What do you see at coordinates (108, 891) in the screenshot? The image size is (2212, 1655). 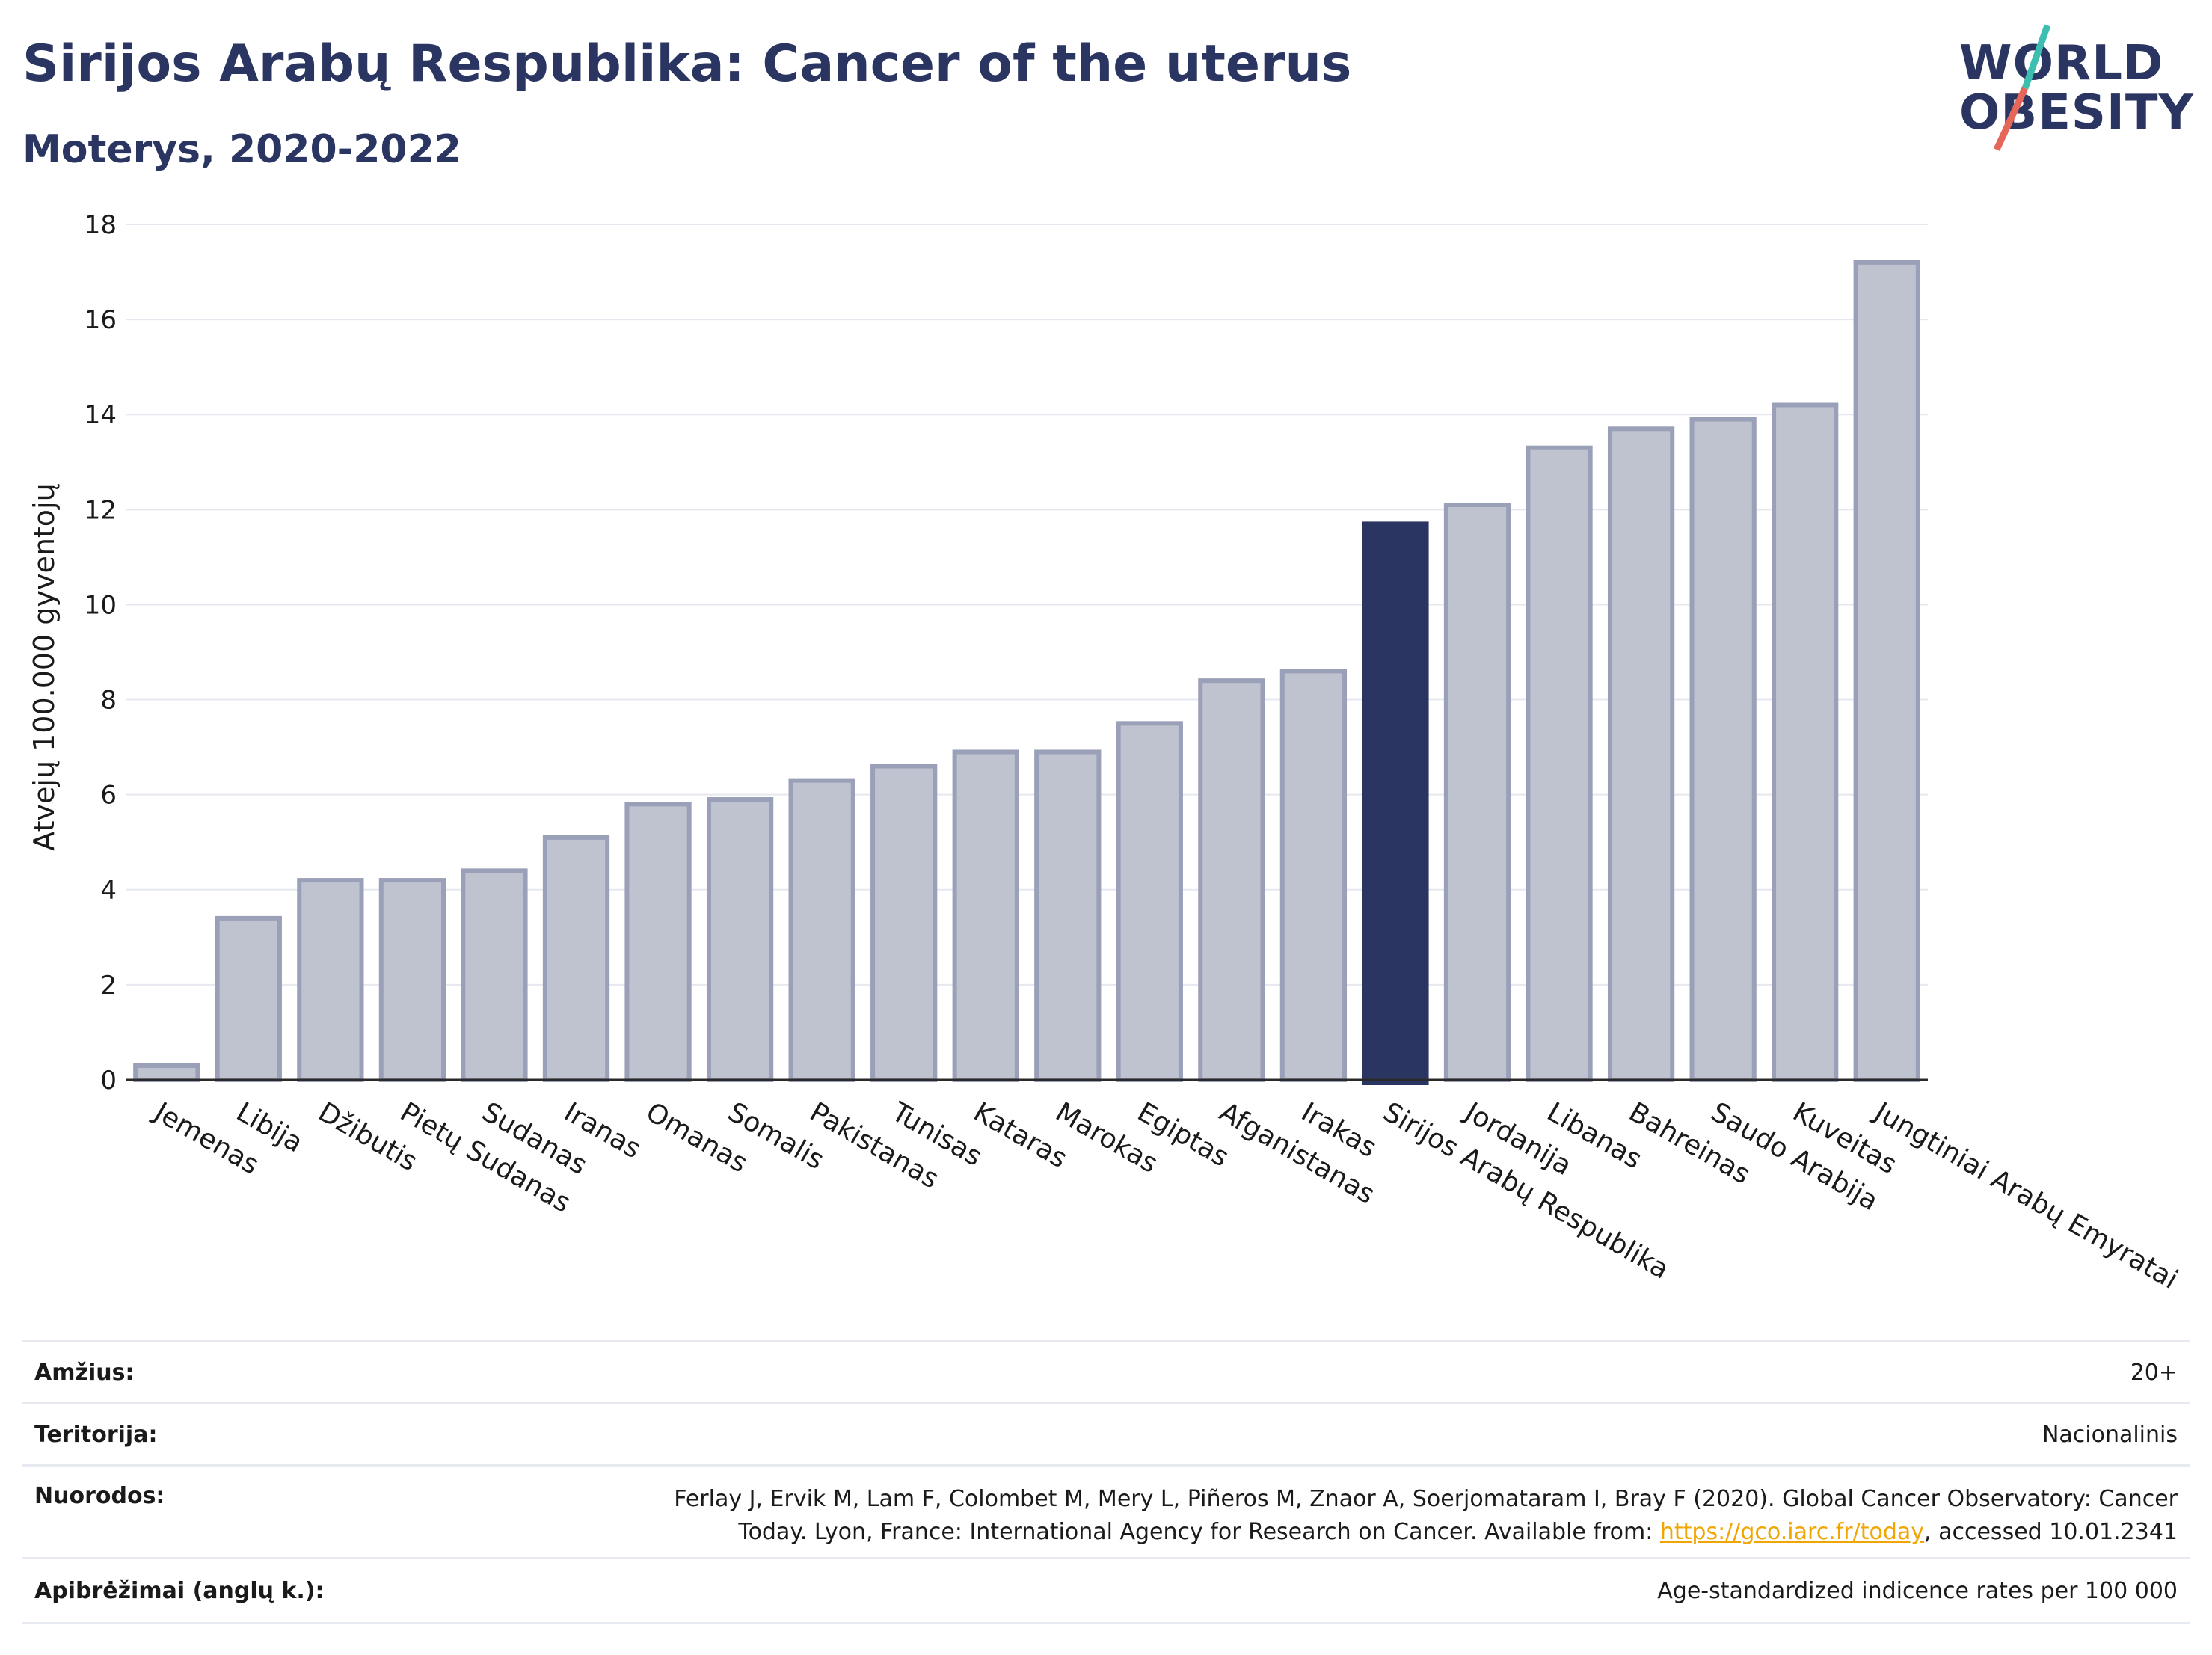 I see `y-tick-label: 4` at bounding box center [108, 891].